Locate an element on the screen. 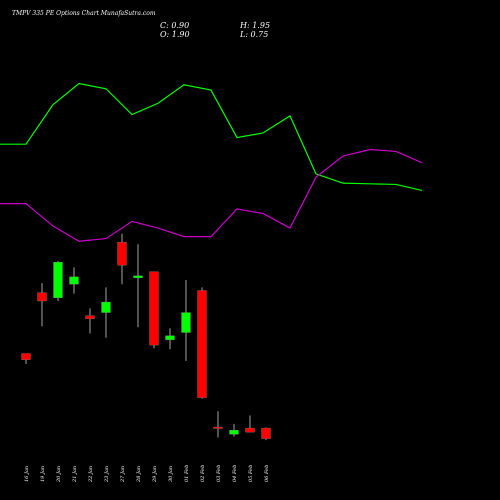  x-tick-label: 22 Jan is located at coordinates (91, 474).